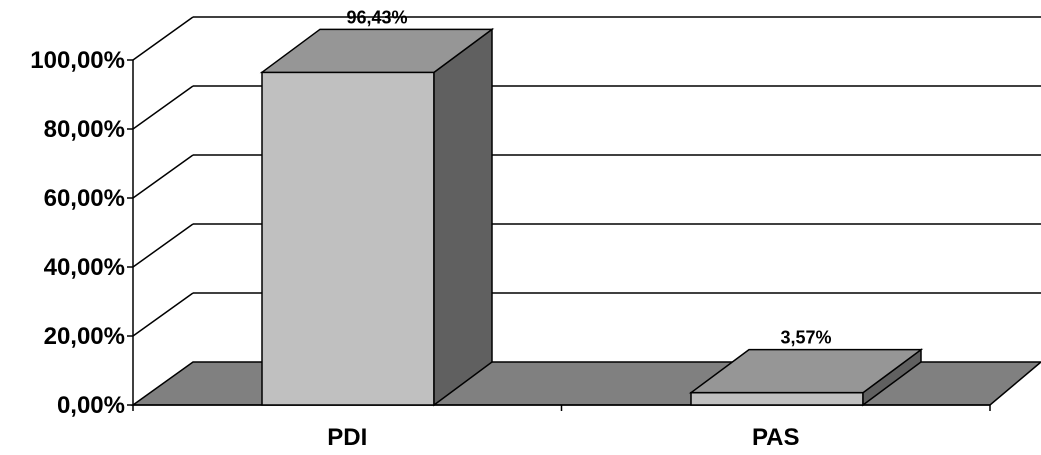 The height and width of the screenshot is (455, 1041). What do you see at coordinates (84, 198) in the screenshot?
I see `y-tick-label: 60,00%` at bounding box center [84, 198].